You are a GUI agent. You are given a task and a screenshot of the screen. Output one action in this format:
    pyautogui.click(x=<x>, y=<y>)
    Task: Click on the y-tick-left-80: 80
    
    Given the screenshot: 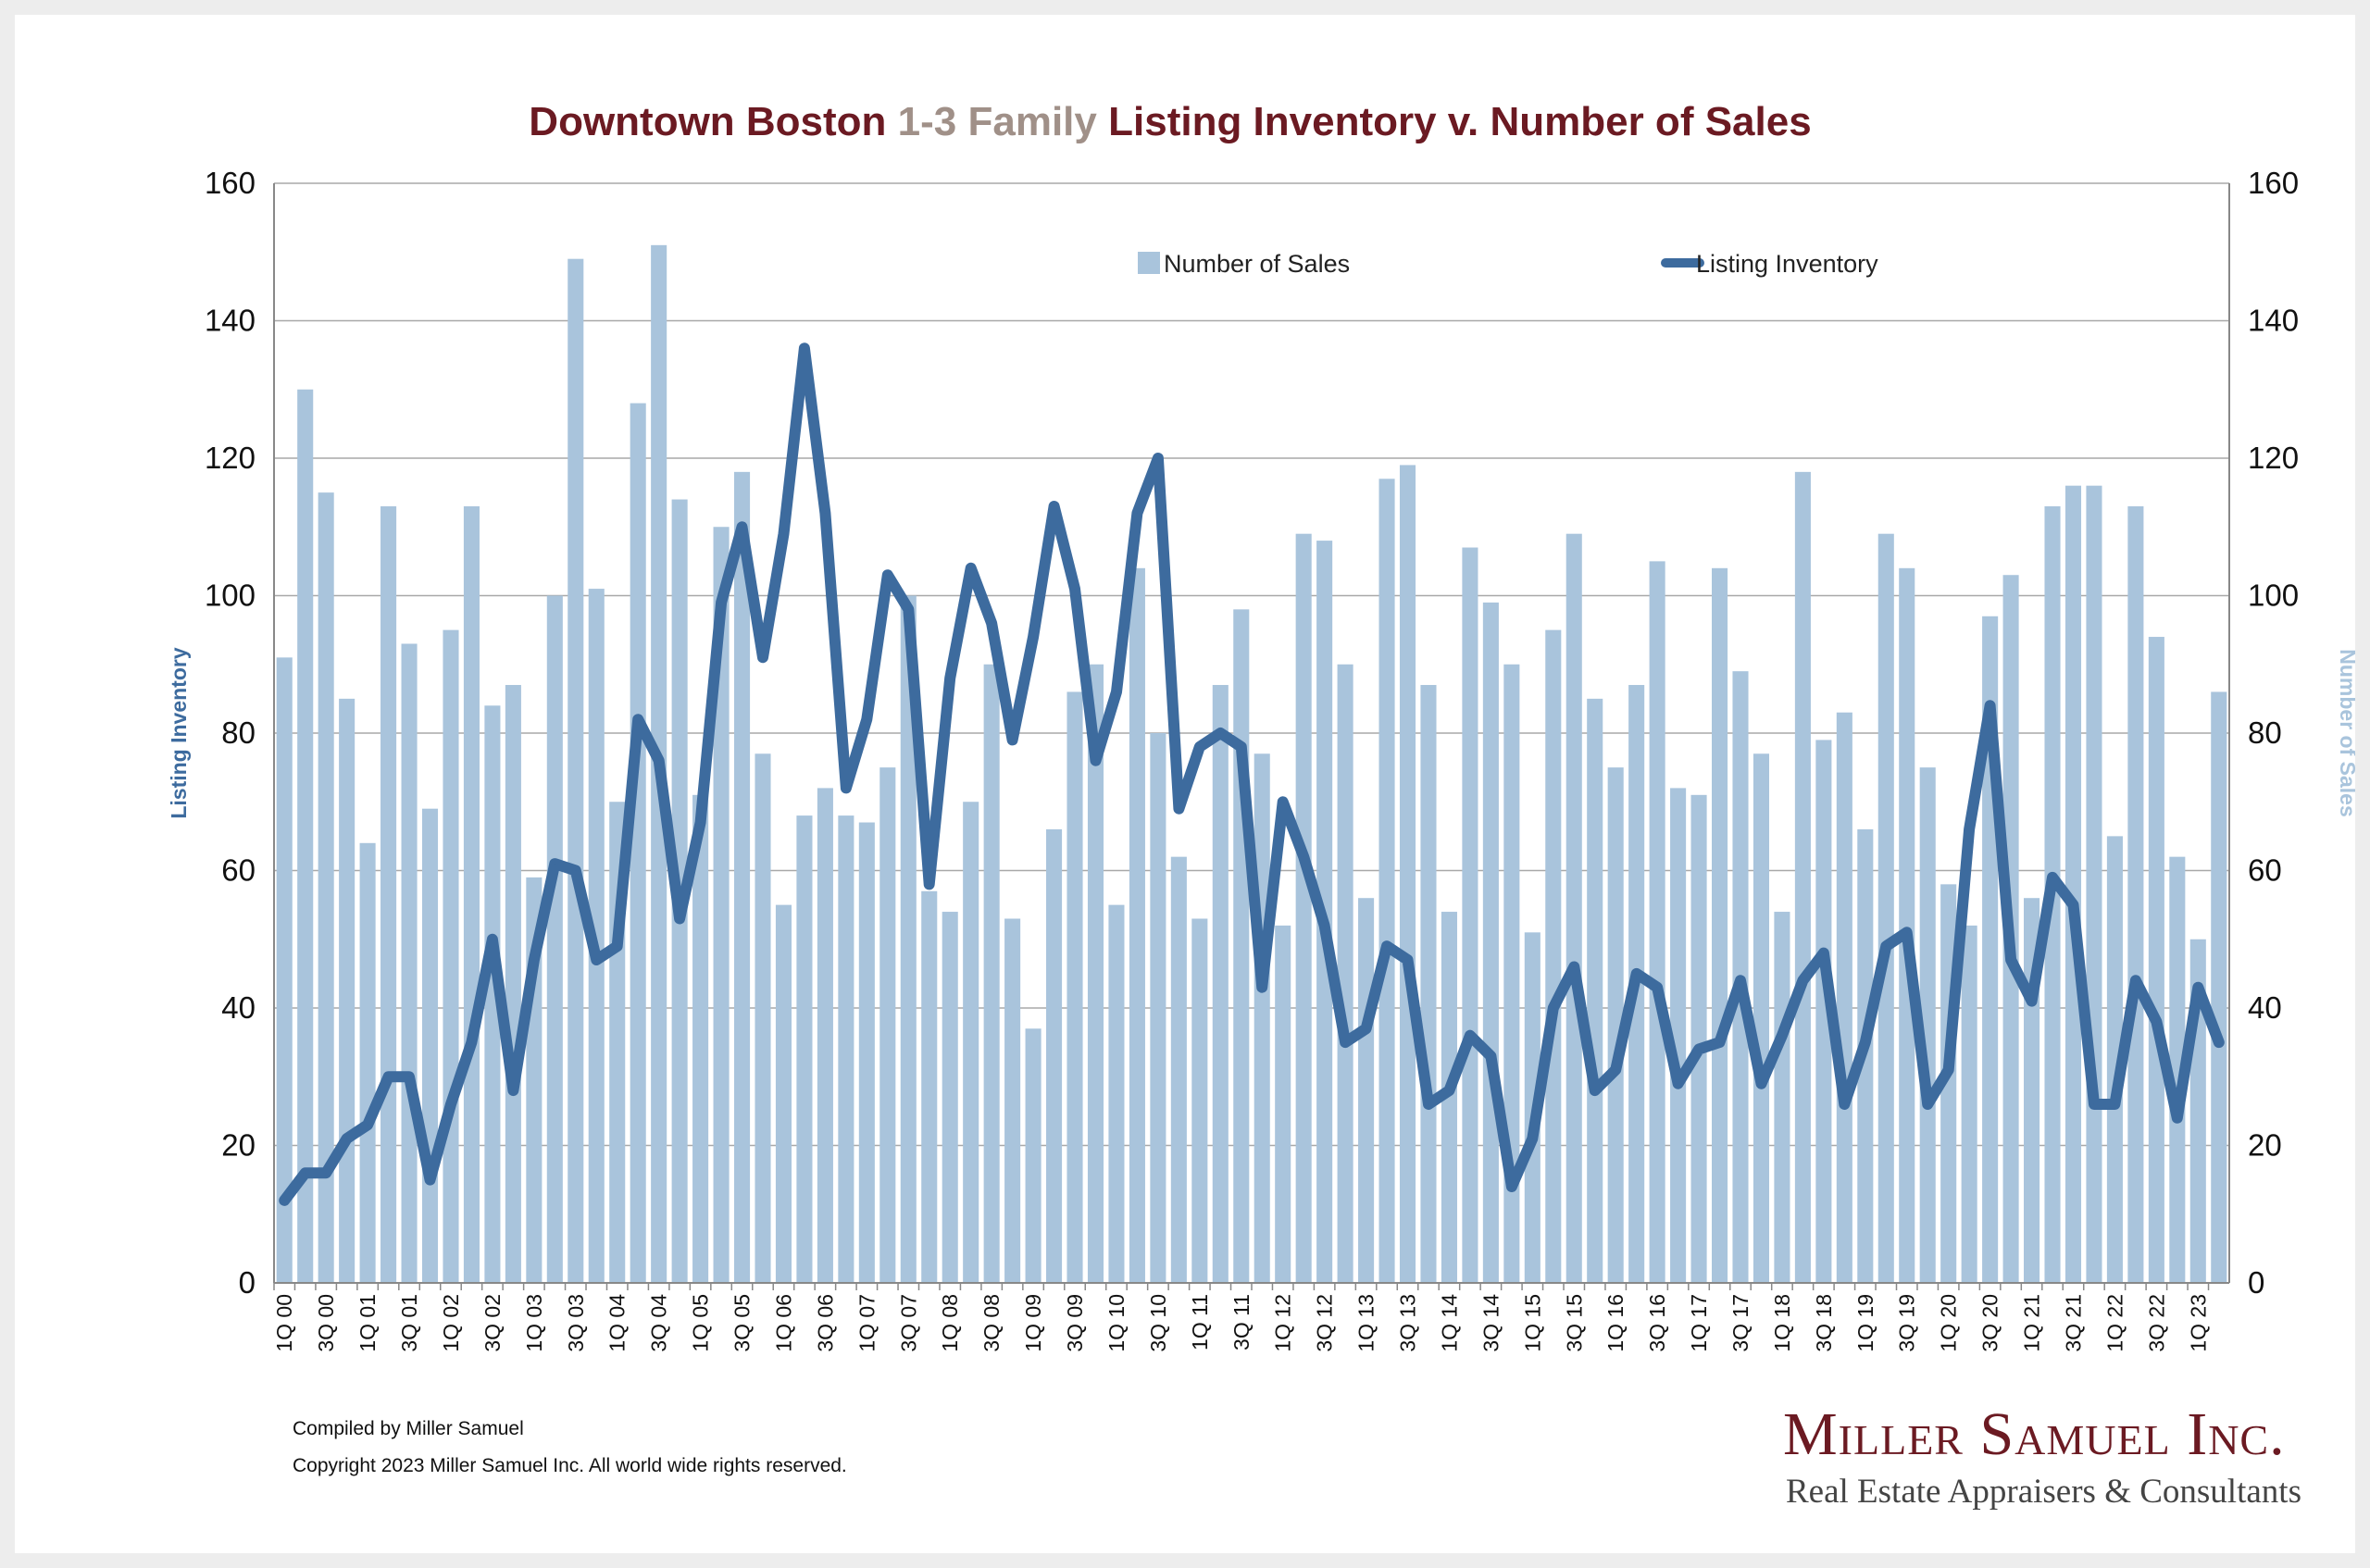 What is the action you would take?
    pyautogui.click(x=238, y=733)
    